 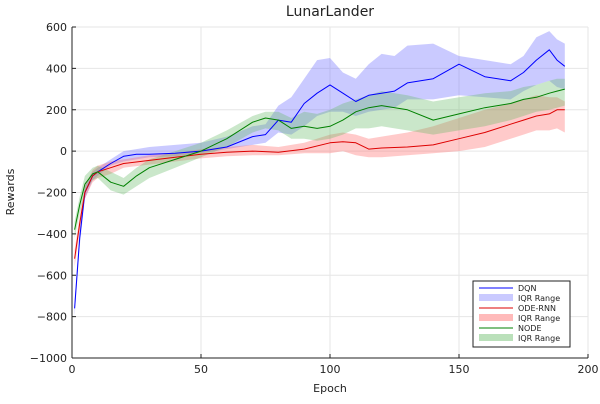 I want to click on legend-node-iqr-swatch, so click(x=496, y=337).